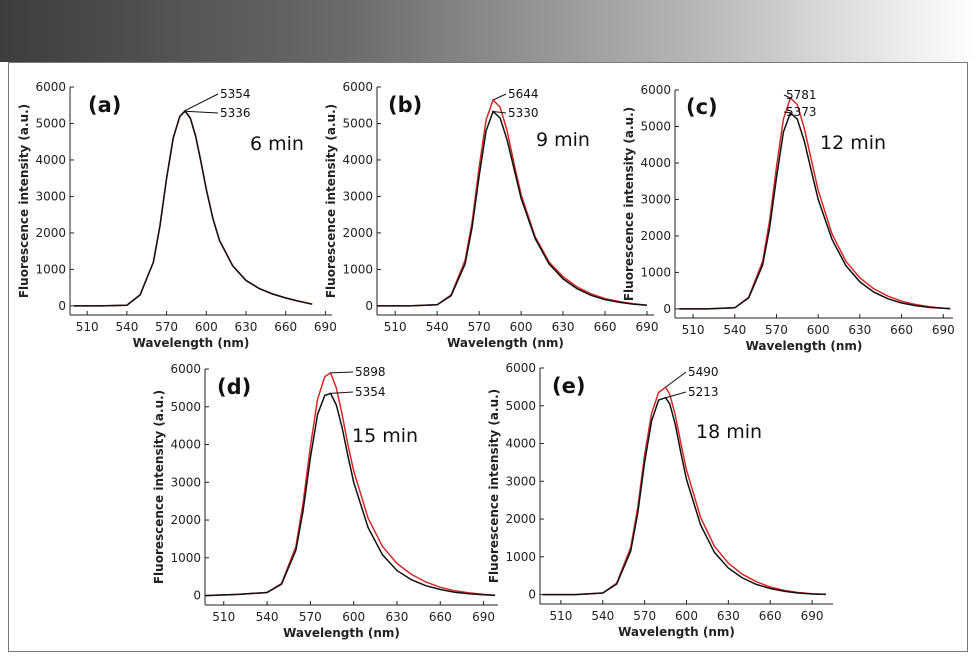 The width and height of the screenshot is (978, 660). Describe the element at coordinates (702, 107) in the screenshot. I see `panel-label: (c)` at that location.